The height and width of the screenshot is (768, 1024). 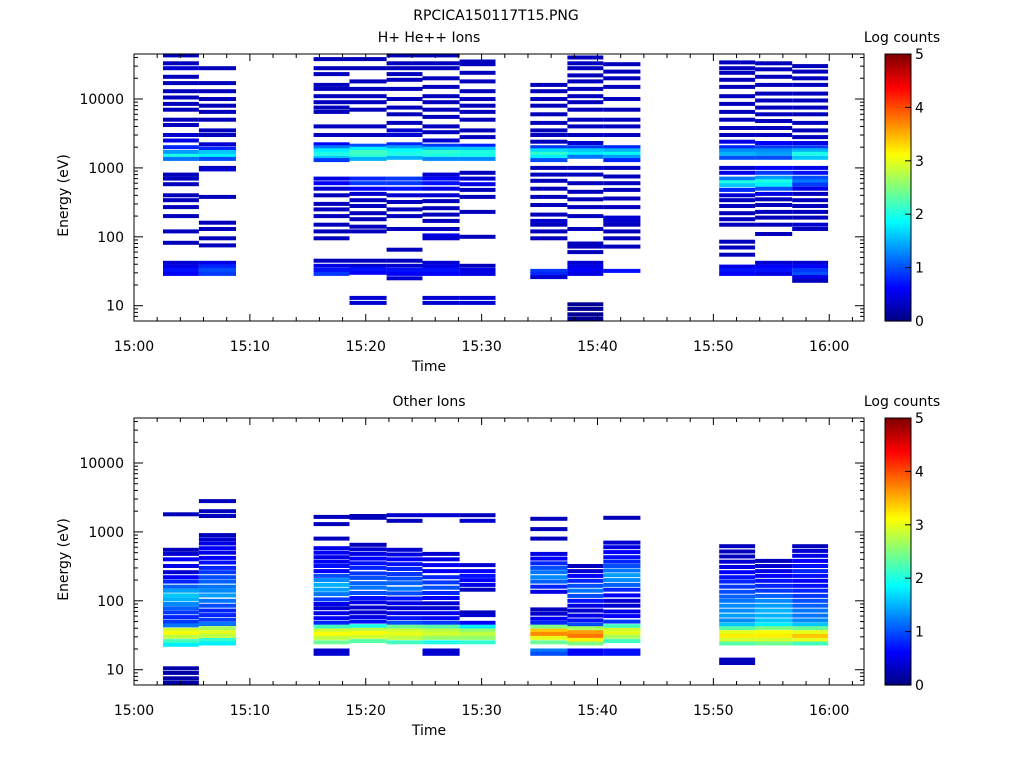 I want to click on colorbar-label: Log counts, so click(x=902, y=38).